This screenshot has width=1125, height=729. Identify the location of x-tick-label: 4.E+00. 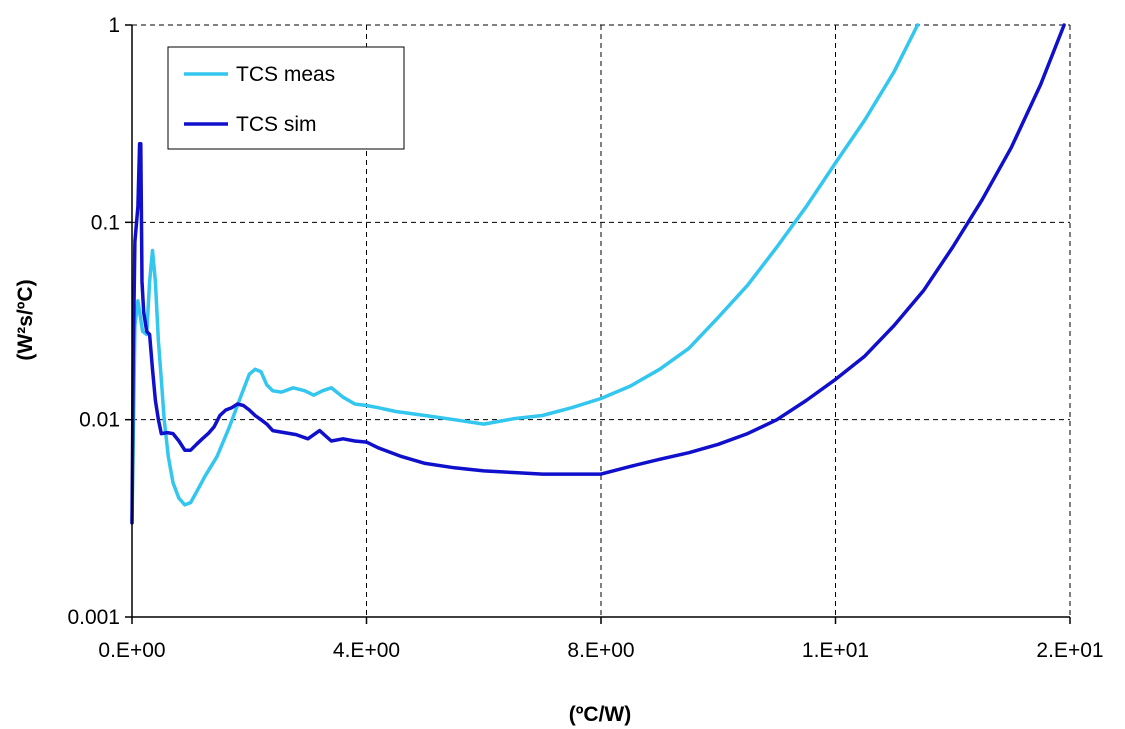
(366, 650).